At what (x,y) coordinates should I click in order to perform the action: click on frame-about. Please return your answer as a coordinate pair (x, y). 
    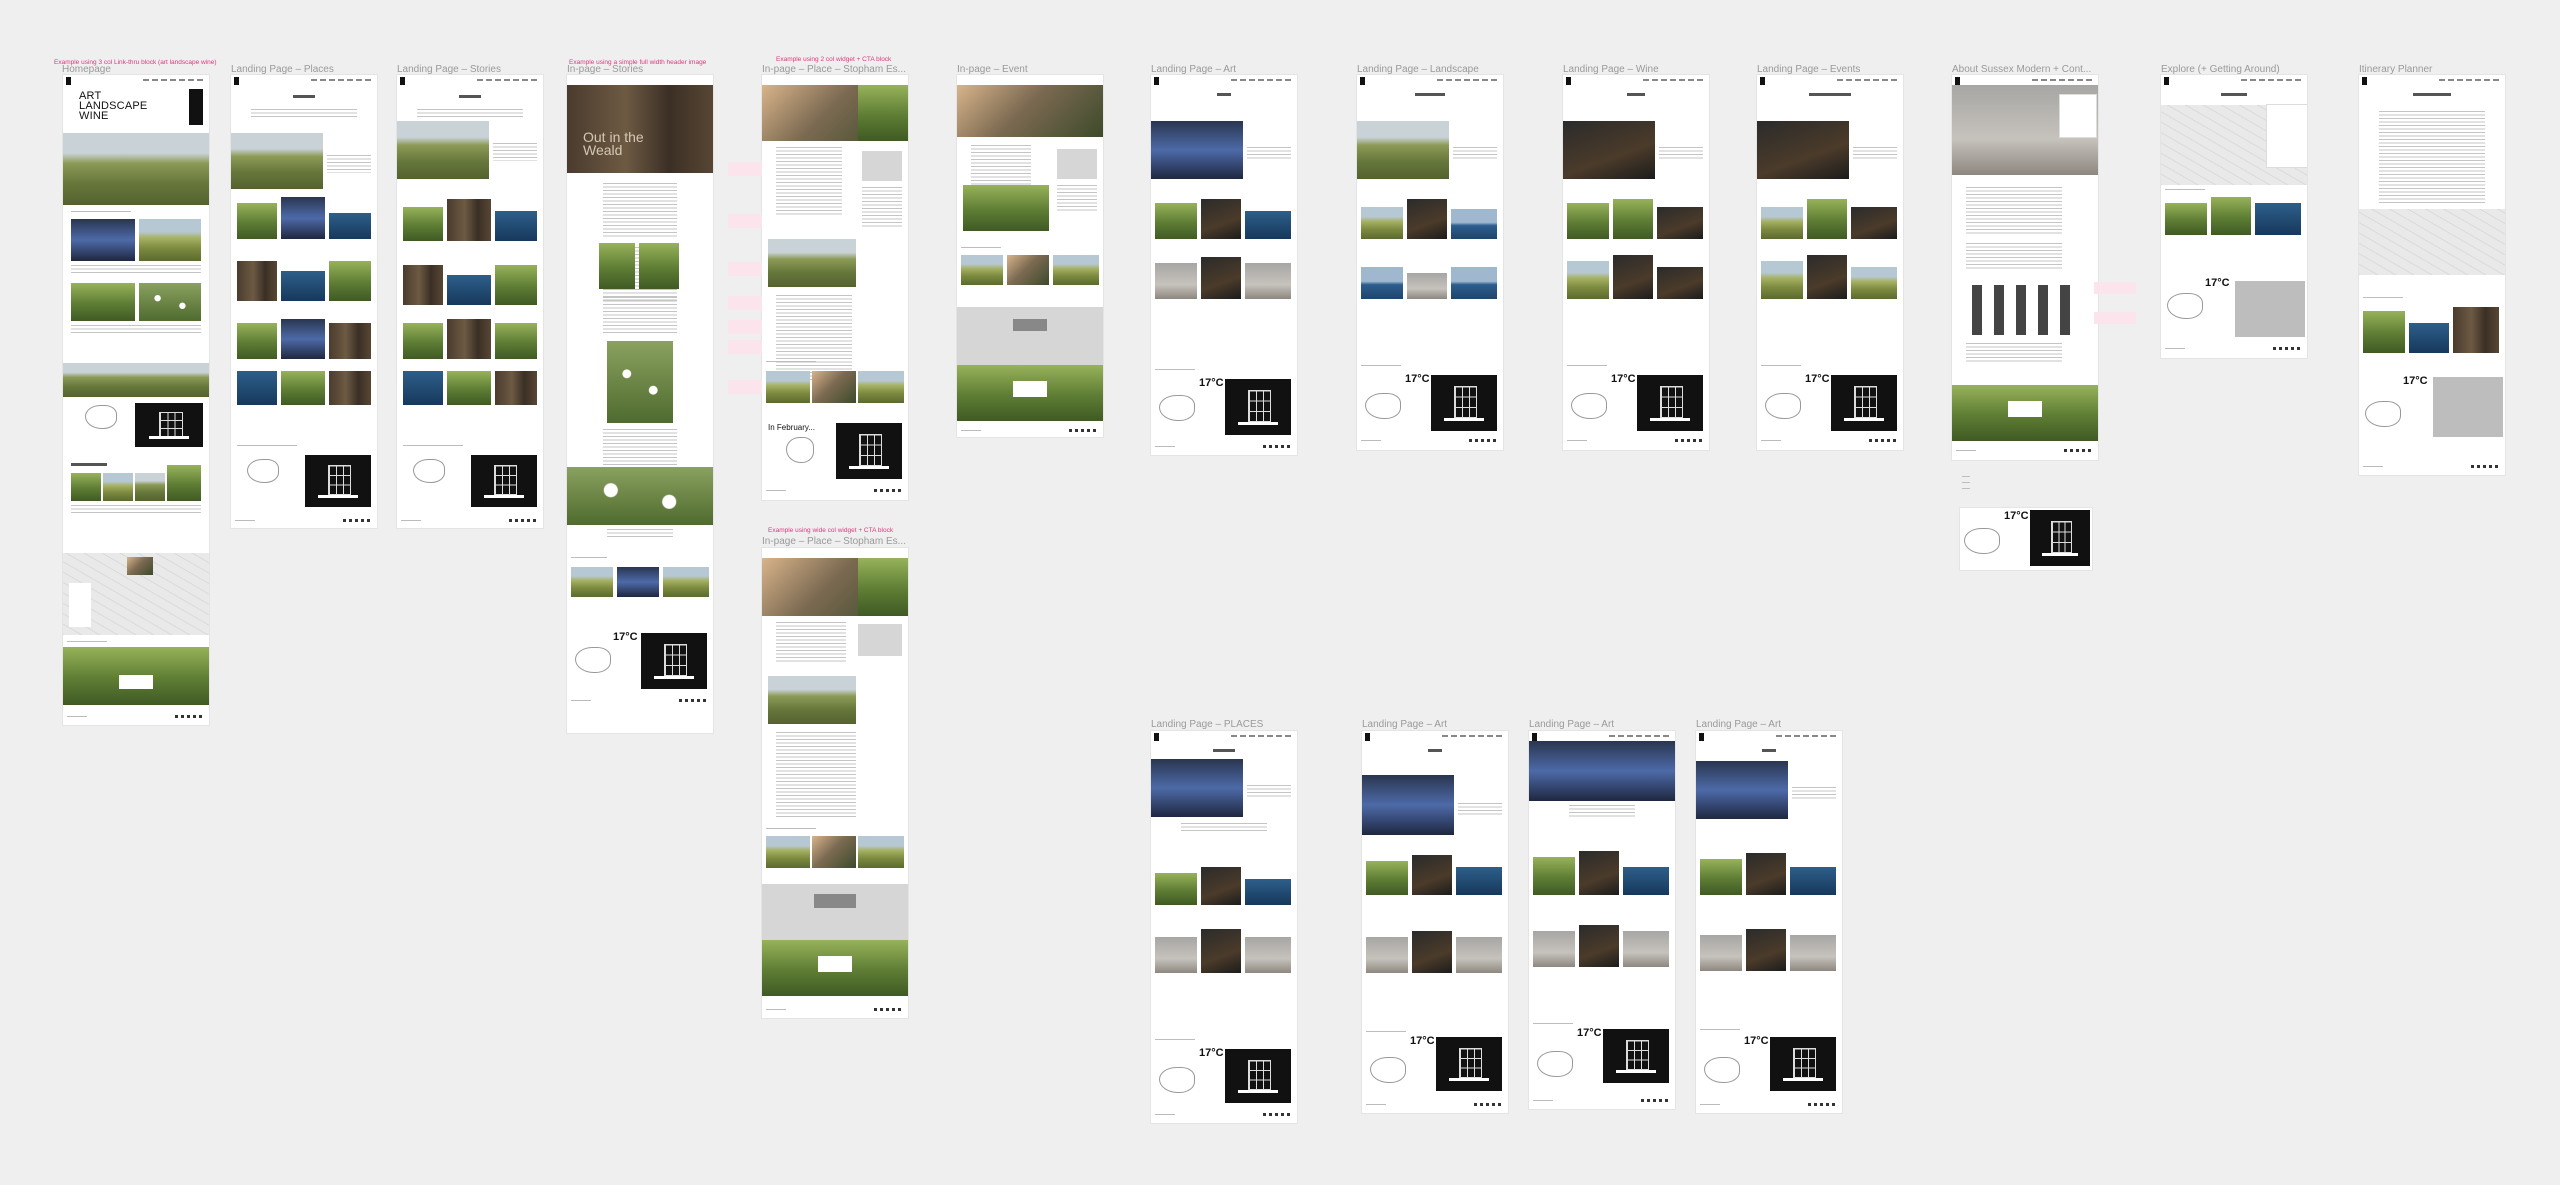
    Looking at the image, I should click on (2025, 267).